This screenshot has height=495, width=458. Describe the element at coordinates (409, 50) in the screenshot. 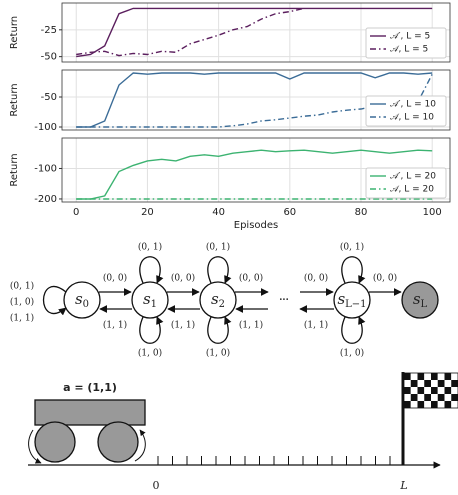

I see `legend-label: 𝒜, L = 5` at that location.